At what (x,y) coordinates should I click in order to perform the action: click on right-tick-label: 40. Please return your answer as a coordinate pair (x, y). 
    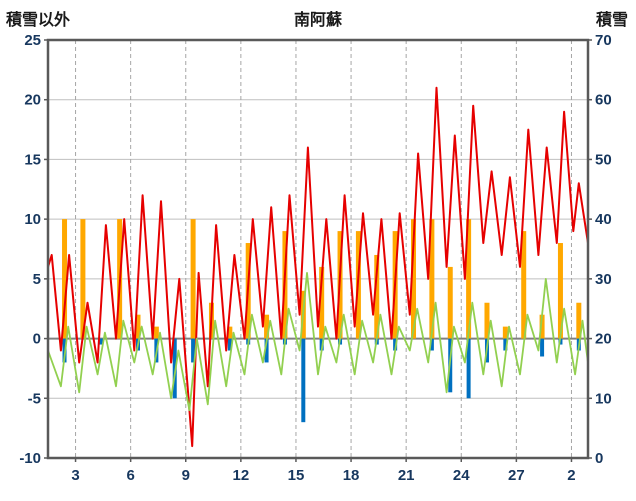
    Looking at the image, I should click on (603, 219).